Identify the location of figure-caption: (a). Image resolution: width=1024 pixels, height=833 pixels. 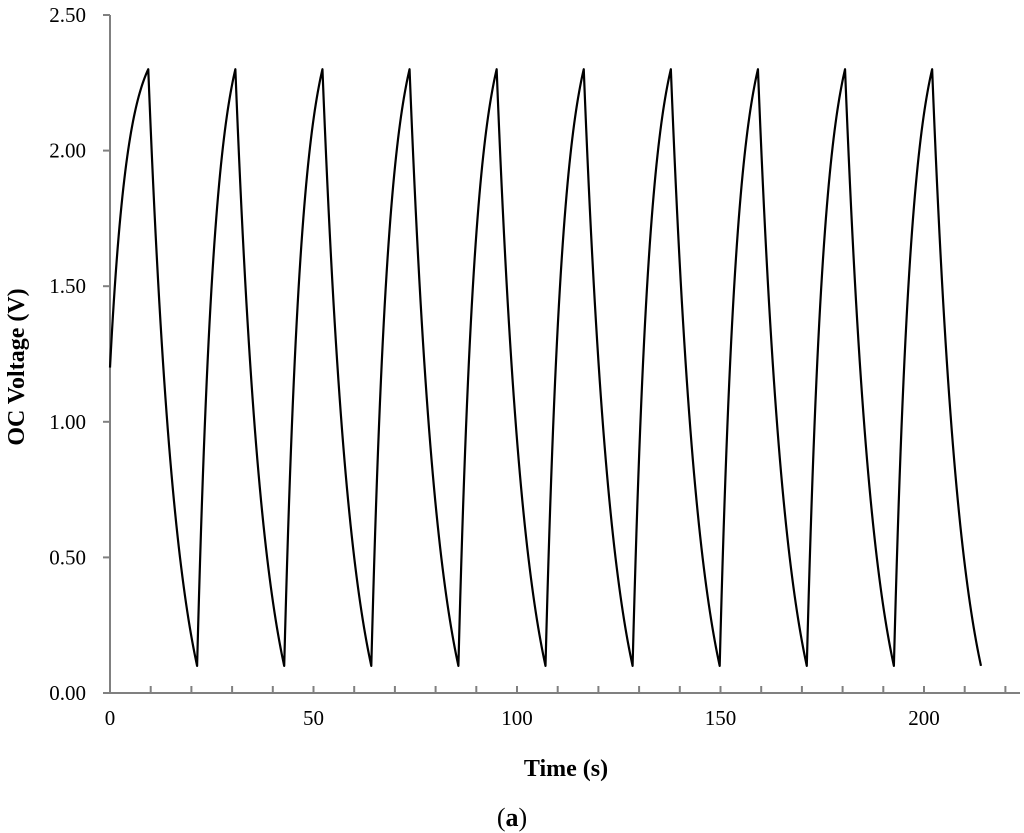
(512, 817).